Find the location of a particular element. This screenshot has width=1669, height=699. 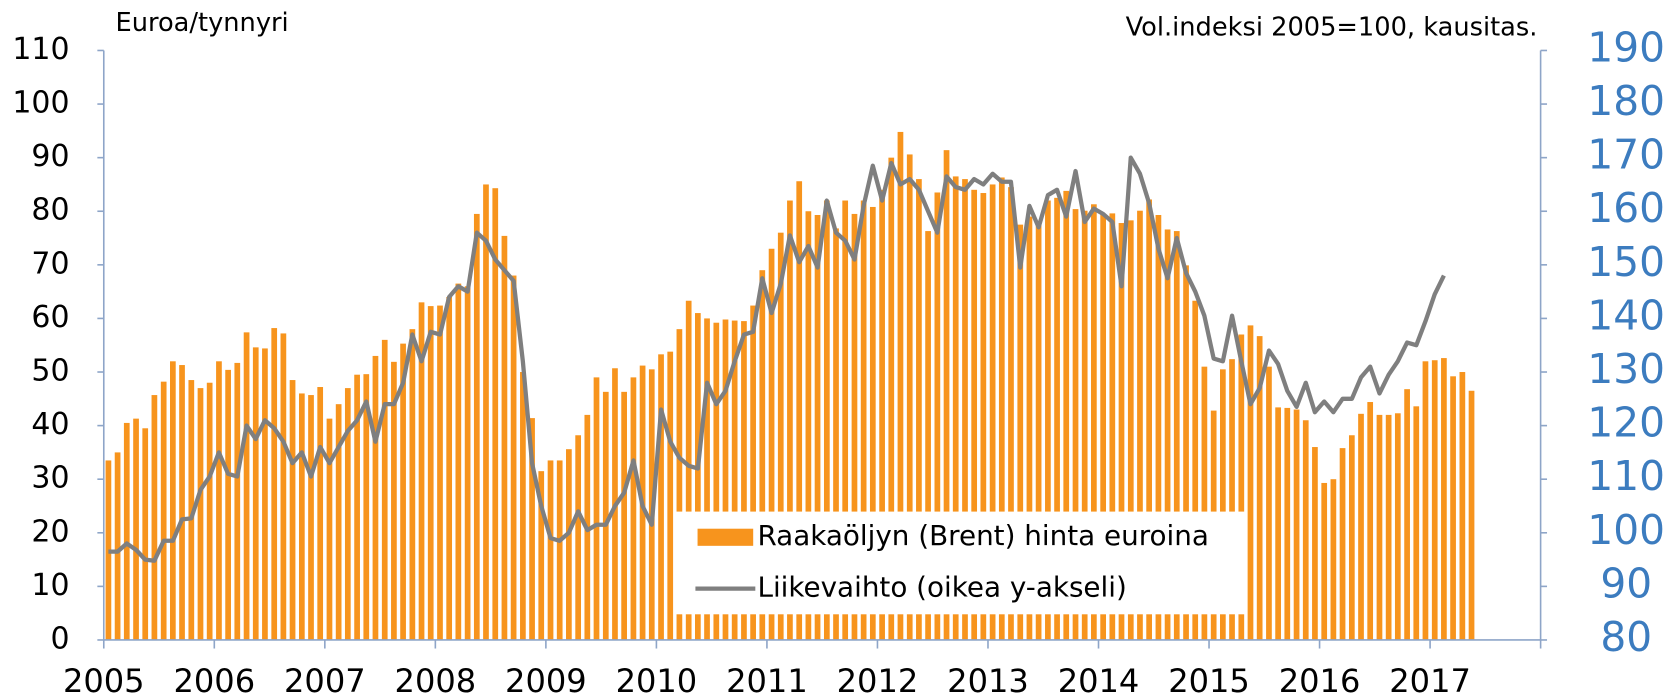

y-axis-label: Euroa/tynnyri is located at coordinates (202, 23).